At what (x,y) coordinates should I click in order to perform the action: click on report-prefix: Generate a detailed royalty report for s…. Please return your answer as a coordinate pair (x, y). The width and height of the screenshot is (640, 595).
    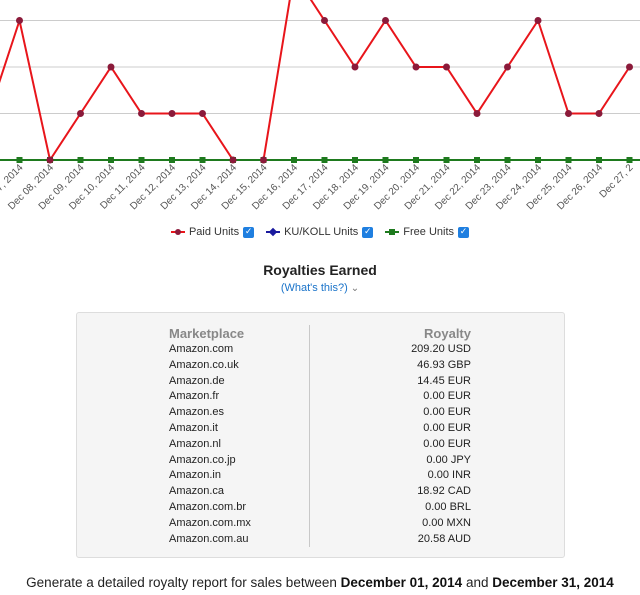
    Looking at the image, I should click on (183, 582).